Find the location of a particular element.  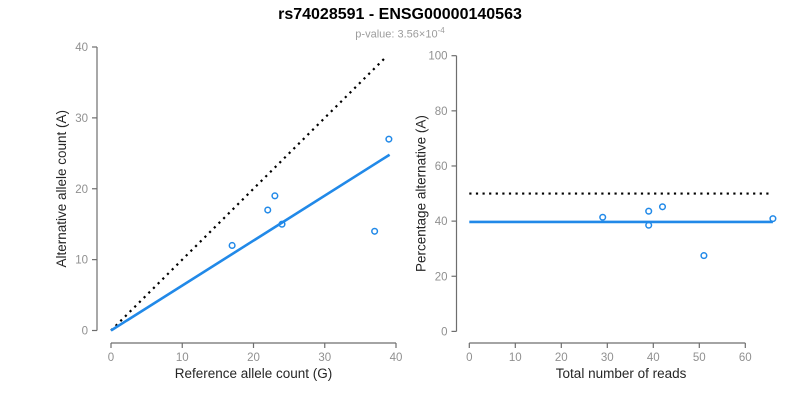

x-axis-title: Total number of reads is located at coordinates (621, 373).